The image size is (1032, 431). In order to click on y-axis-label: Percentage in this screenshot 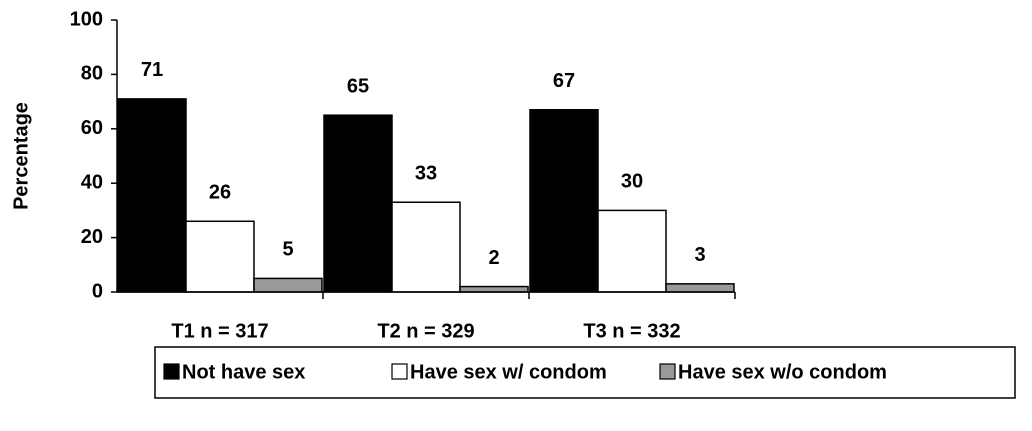, I will do `click(21, 156)`.